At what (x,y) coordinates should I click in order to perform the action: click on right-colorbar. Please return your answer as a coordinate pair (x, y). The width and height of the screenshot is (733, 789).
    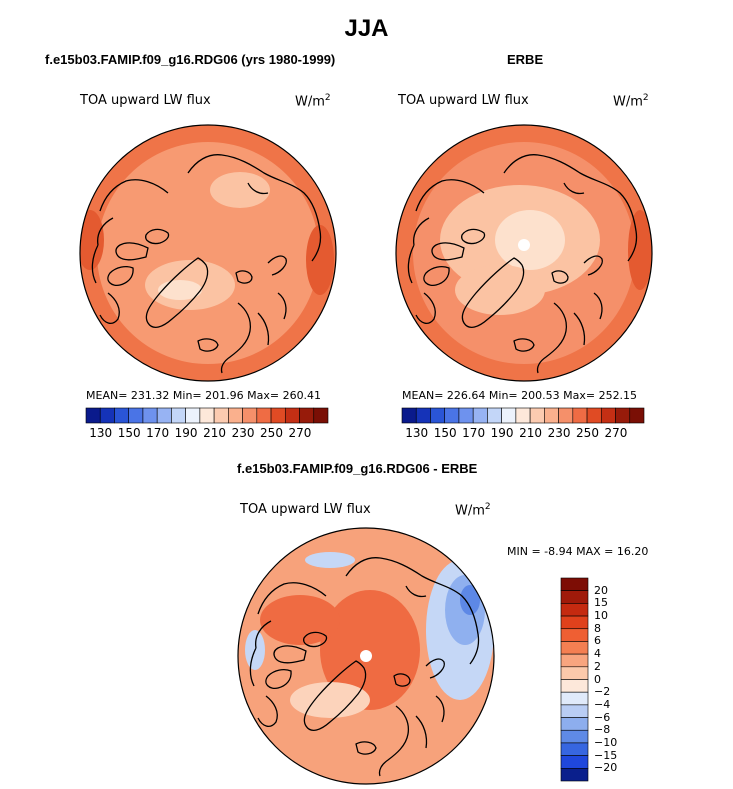
    Looking at the image, I should click on (523, 415).